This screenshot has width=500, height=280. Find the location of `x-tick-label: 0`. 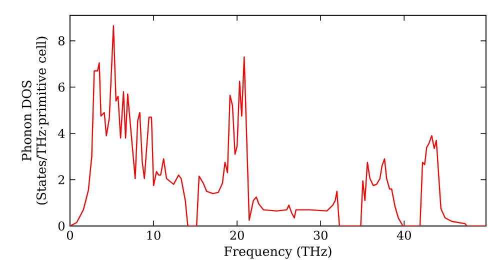

x-tick-label: 0 is located at coordinates (70, 235).